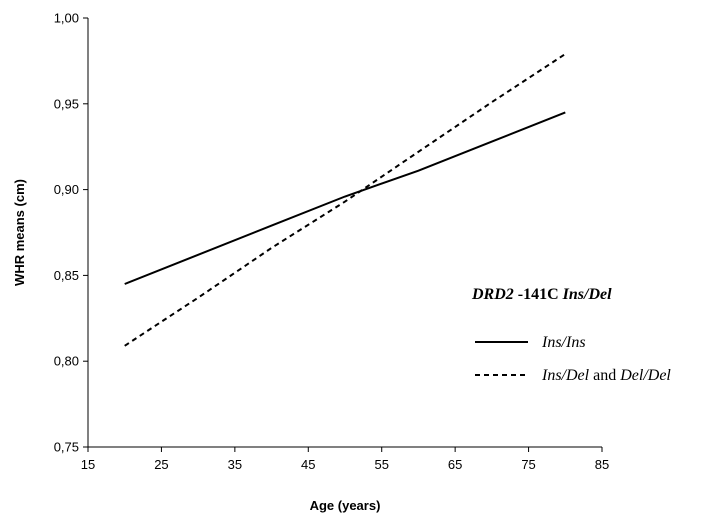 This screenshot has width=719, height=522. I want to click on y-tick-label: 0,80, so click(66, 361).